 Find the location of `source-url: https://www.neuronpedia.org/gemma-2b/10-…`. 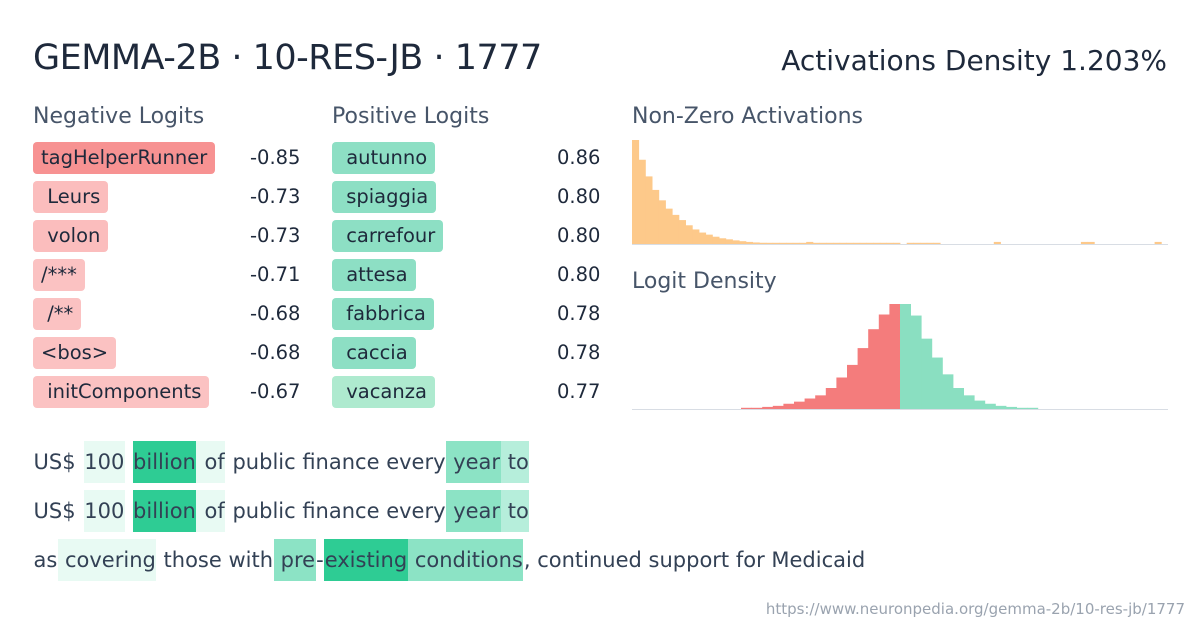

source-url: https://www.neuronpedia.org/gemma-2b/10-… is located at coordinates (975, 609).